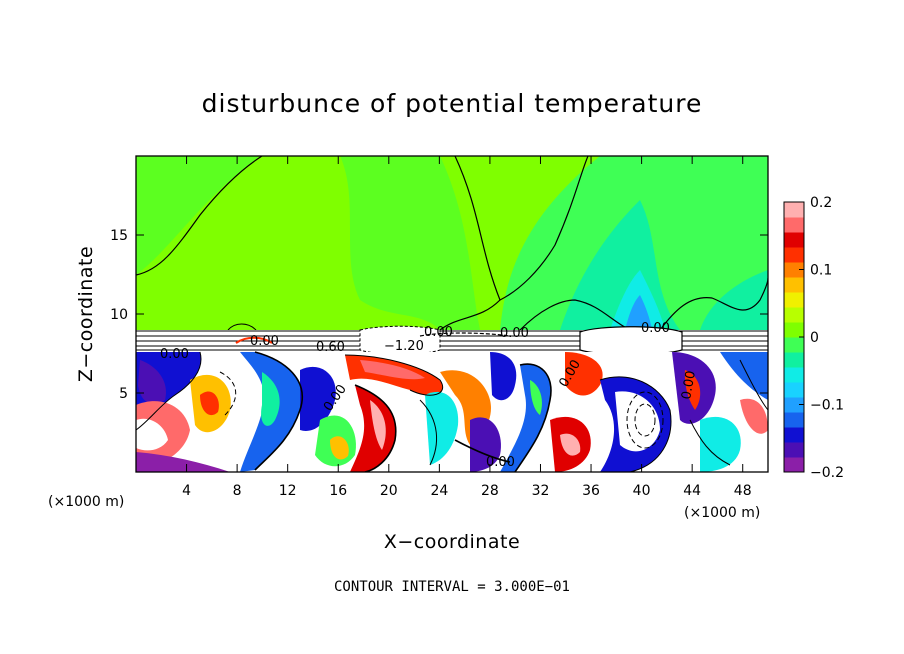  What do you see at coordinates (452, 103) in the screenshot?
I see `chart-title: disturbunce of potential temperature` at bounding box center [452, 103].